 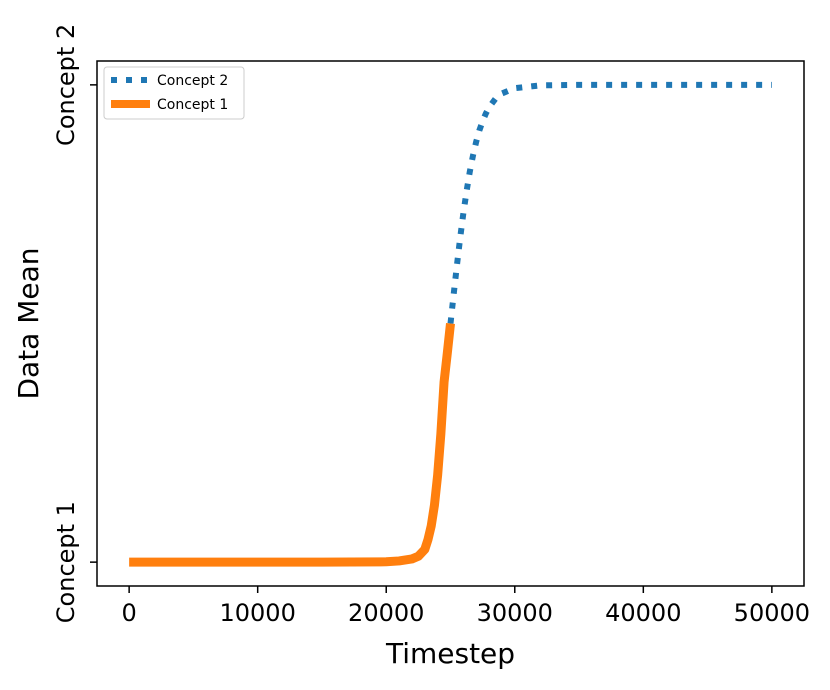 I want to click on y-axis-ticks: Concept 1 Concept 2, so click(x=74, y=323).